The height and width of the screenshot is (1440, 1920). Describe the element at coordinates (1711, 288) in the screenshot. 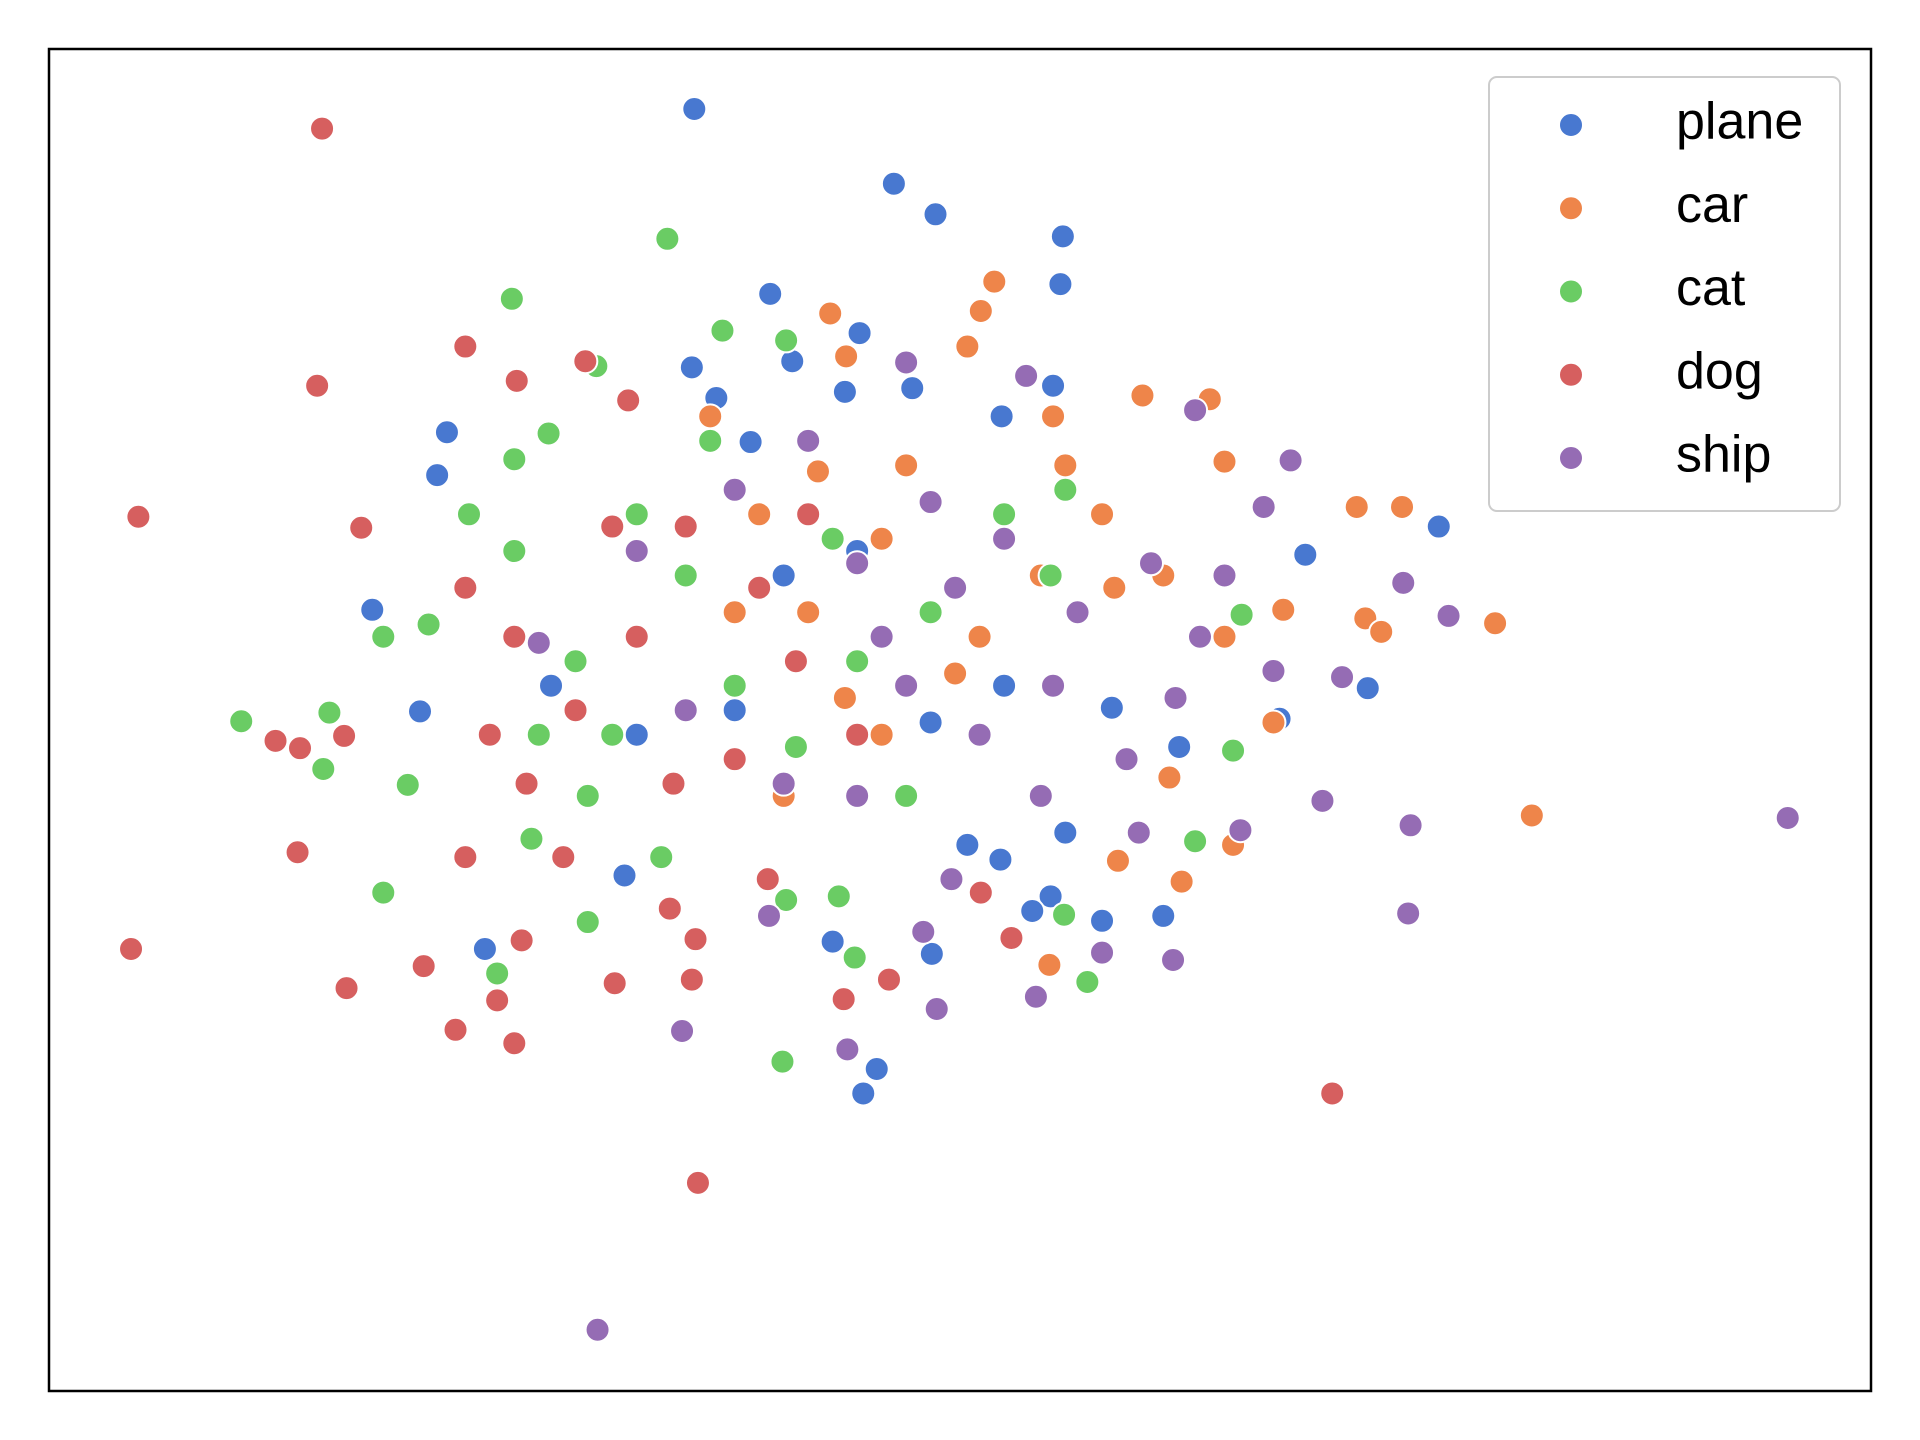

I see `legend-label: cat` at that location.